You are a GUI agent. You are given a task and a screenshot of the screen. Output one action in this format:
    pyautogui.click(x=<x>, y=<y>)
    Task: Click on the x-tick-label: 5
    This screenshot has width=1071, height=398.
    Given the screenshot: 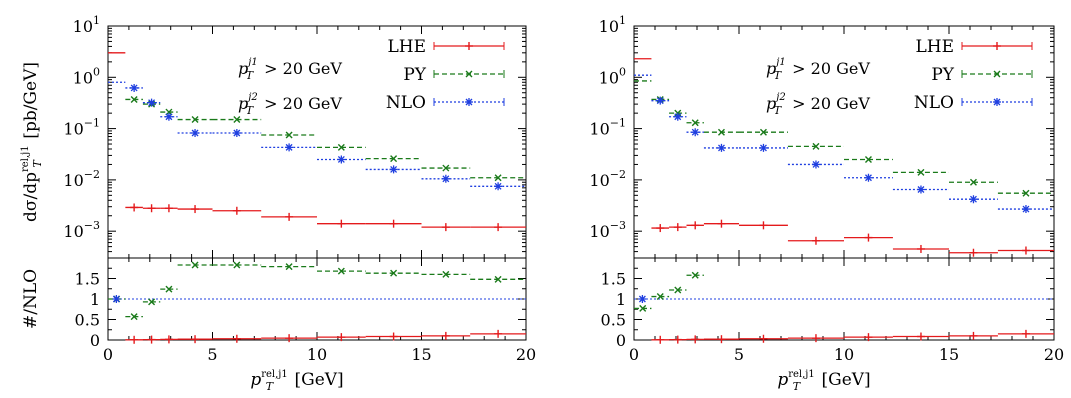 What is the action you would take?
    pyautogui.click(x=212, y=354)
    